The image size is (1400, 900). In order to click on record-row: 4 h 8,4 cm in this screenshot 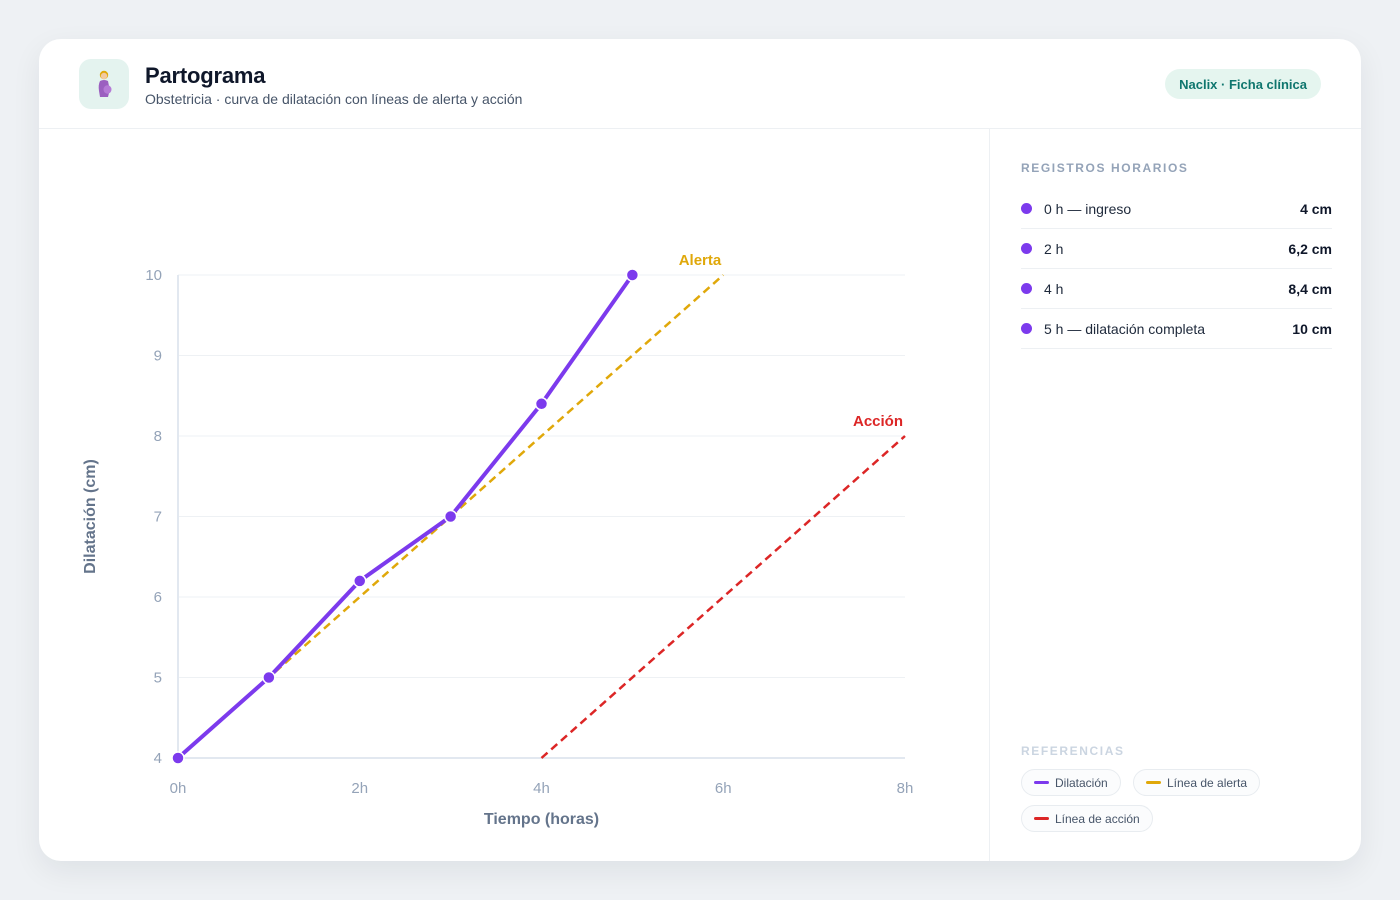, I will do `click(1176, 289)`.